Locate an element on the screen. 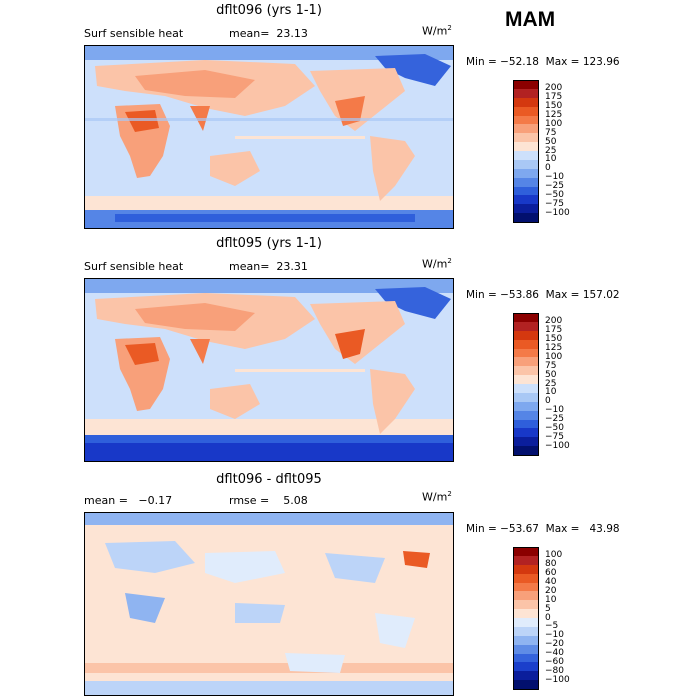 The width and height of the screenshot is (700, 700). colorbar-level-label: 40 is located at coordinates (551, 582).